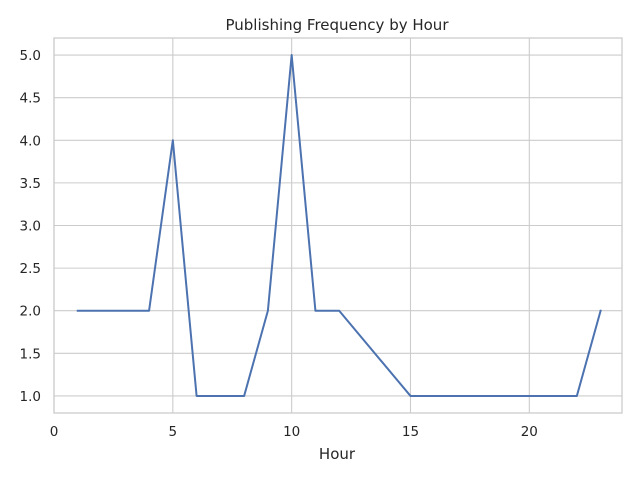 This screenshot has width=640, height=480. I want to click on y-tick-label: 4.5, so click(30, 99).